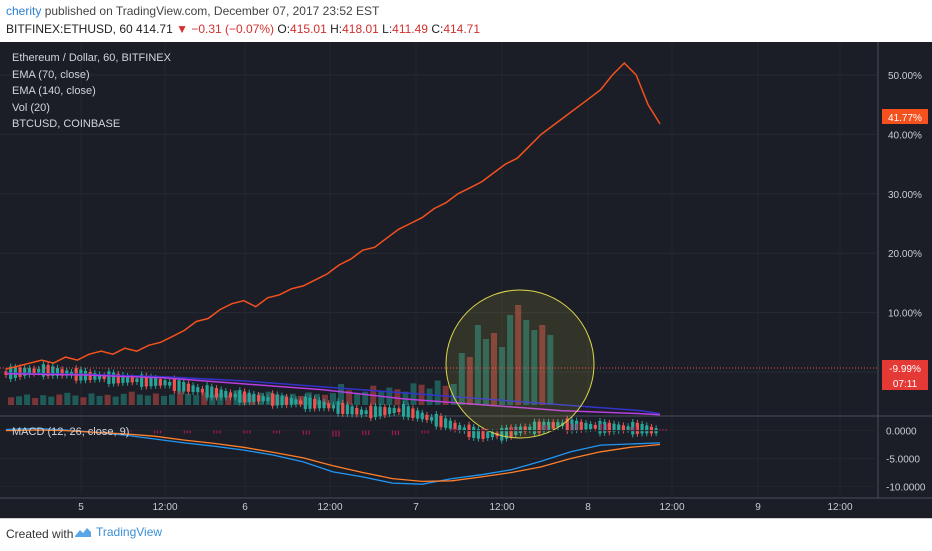 This screenshot has width=932, height=551. I want to click on legend-compare: BTCUSD, COINBASE, so click(66, 124).